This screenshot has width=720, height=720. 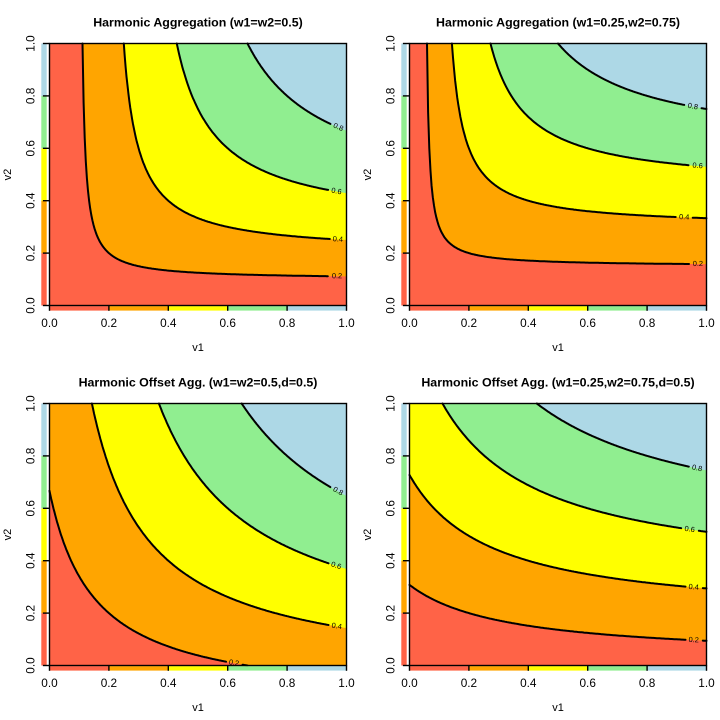 I want to click on svg-text:Harmonic Aggregation (w1=w2=0.: Harmonic Aggregation (w1=w2=0.5), so click(x=198, y=23).